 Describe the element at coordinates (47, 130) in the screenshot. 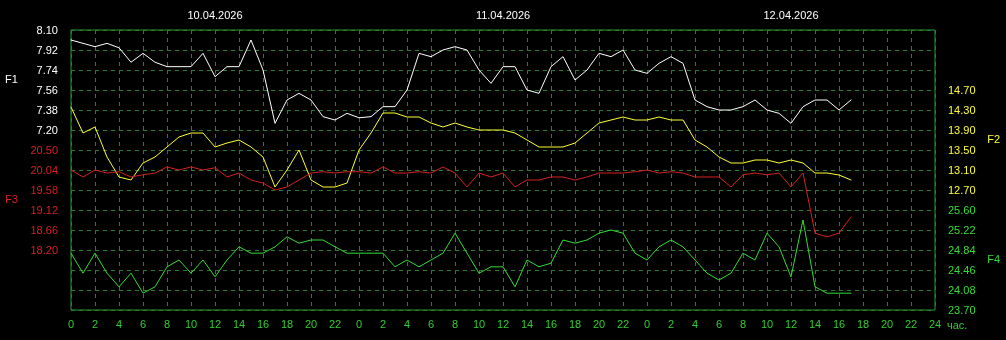

I see `y-tick-label: 7.20` at that location.